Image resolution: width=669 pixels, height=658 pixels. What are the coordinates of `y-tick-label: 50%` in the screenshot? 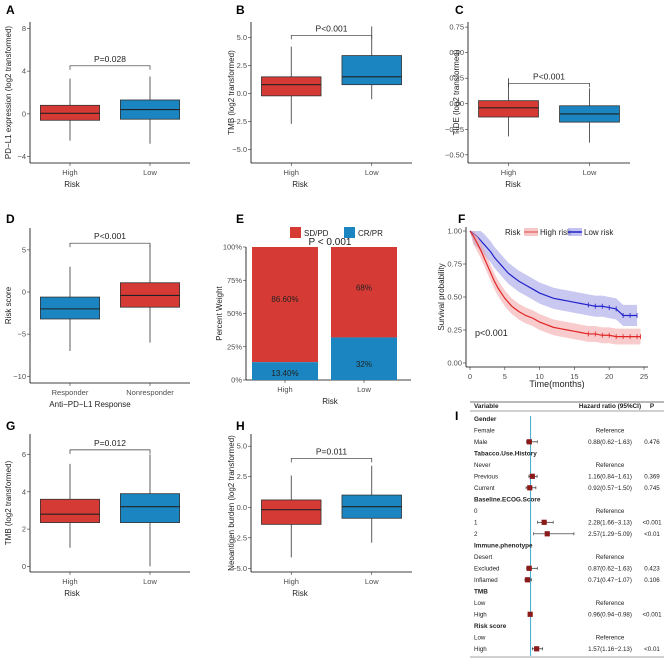 It's located at (234, 313).